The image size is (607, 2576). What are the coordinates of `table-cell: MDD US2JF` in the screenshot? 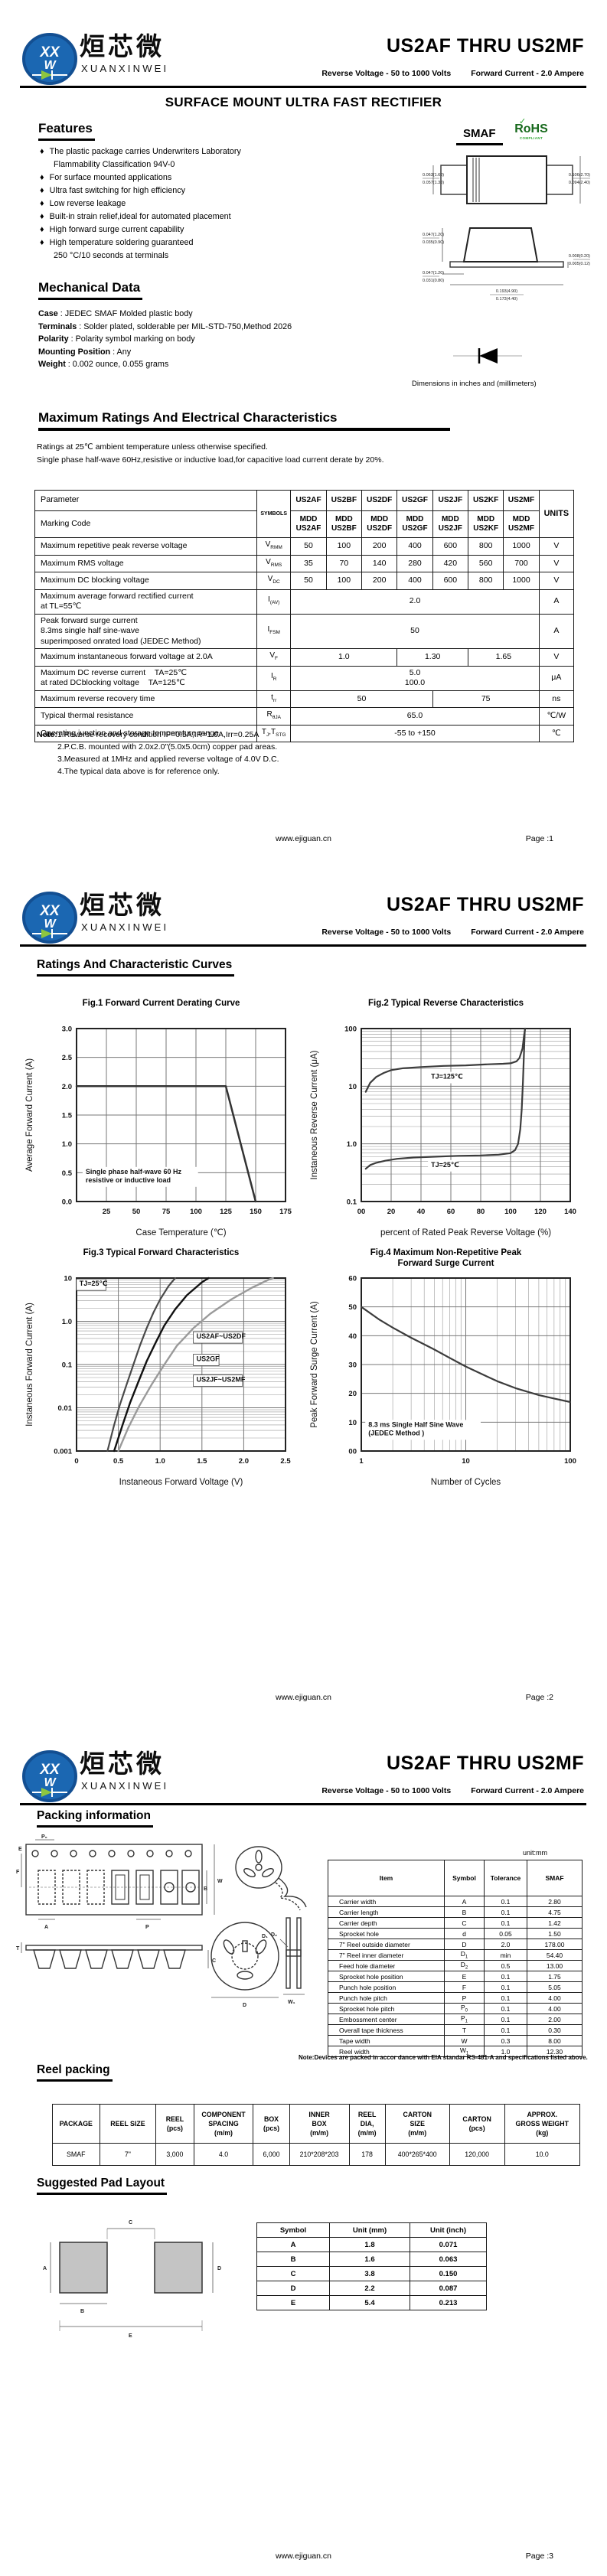 It's located at (451, 524).